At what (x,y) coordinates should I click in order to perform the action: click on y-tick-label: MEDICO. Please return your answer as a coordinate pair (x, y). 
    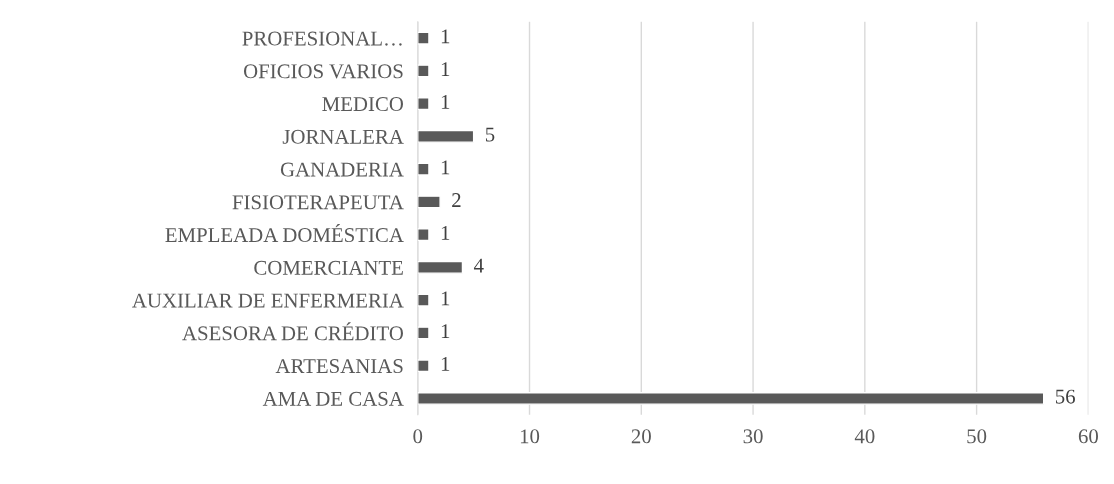
    Looking at the image, I should click on (362, 104).